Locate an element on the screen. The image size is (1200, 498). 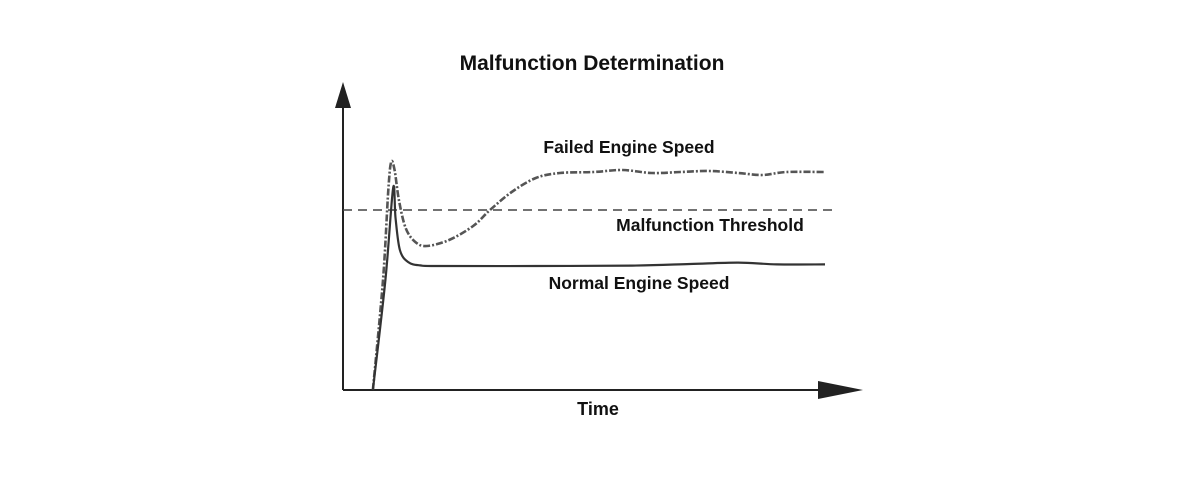
x-axis-arrow-icon is located at coordinates (840, 390).